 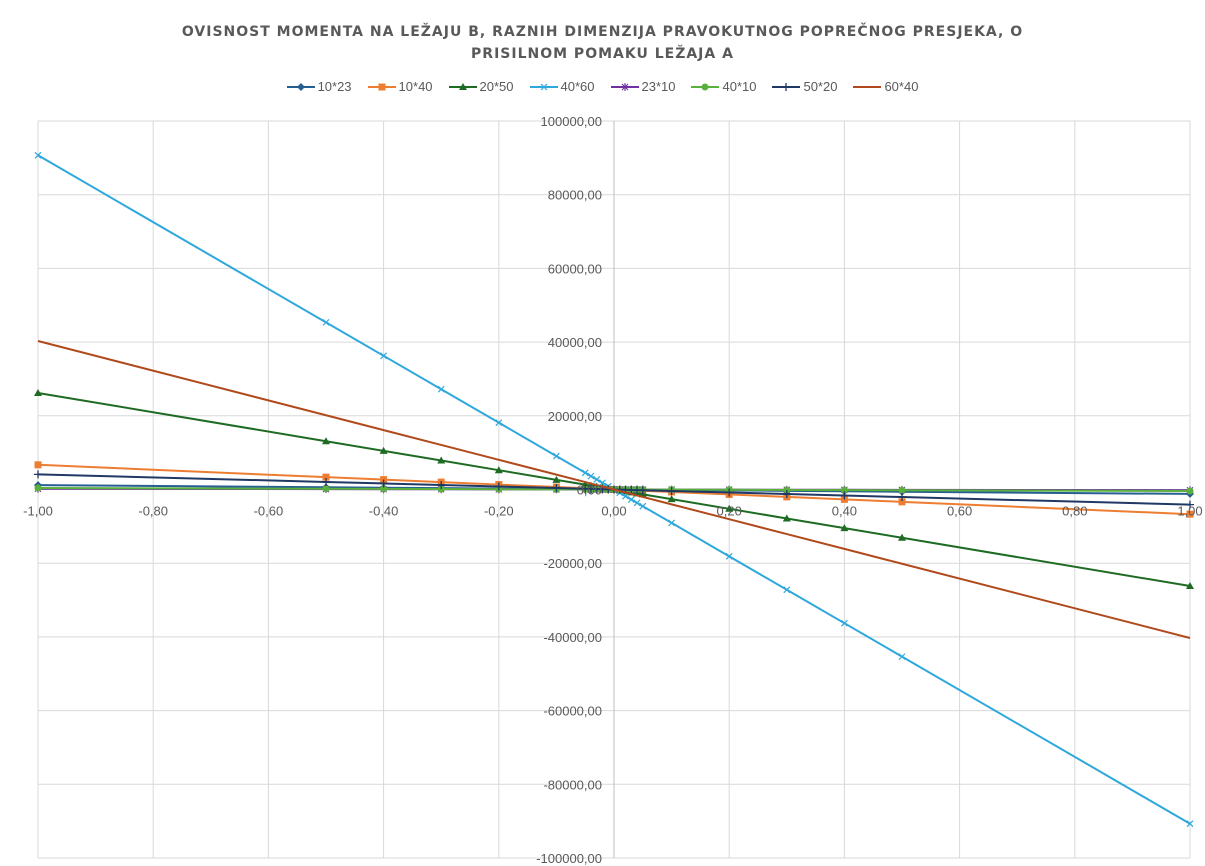 I want to click on y-tick-label: 20000,00, so click(x=575, y=416).